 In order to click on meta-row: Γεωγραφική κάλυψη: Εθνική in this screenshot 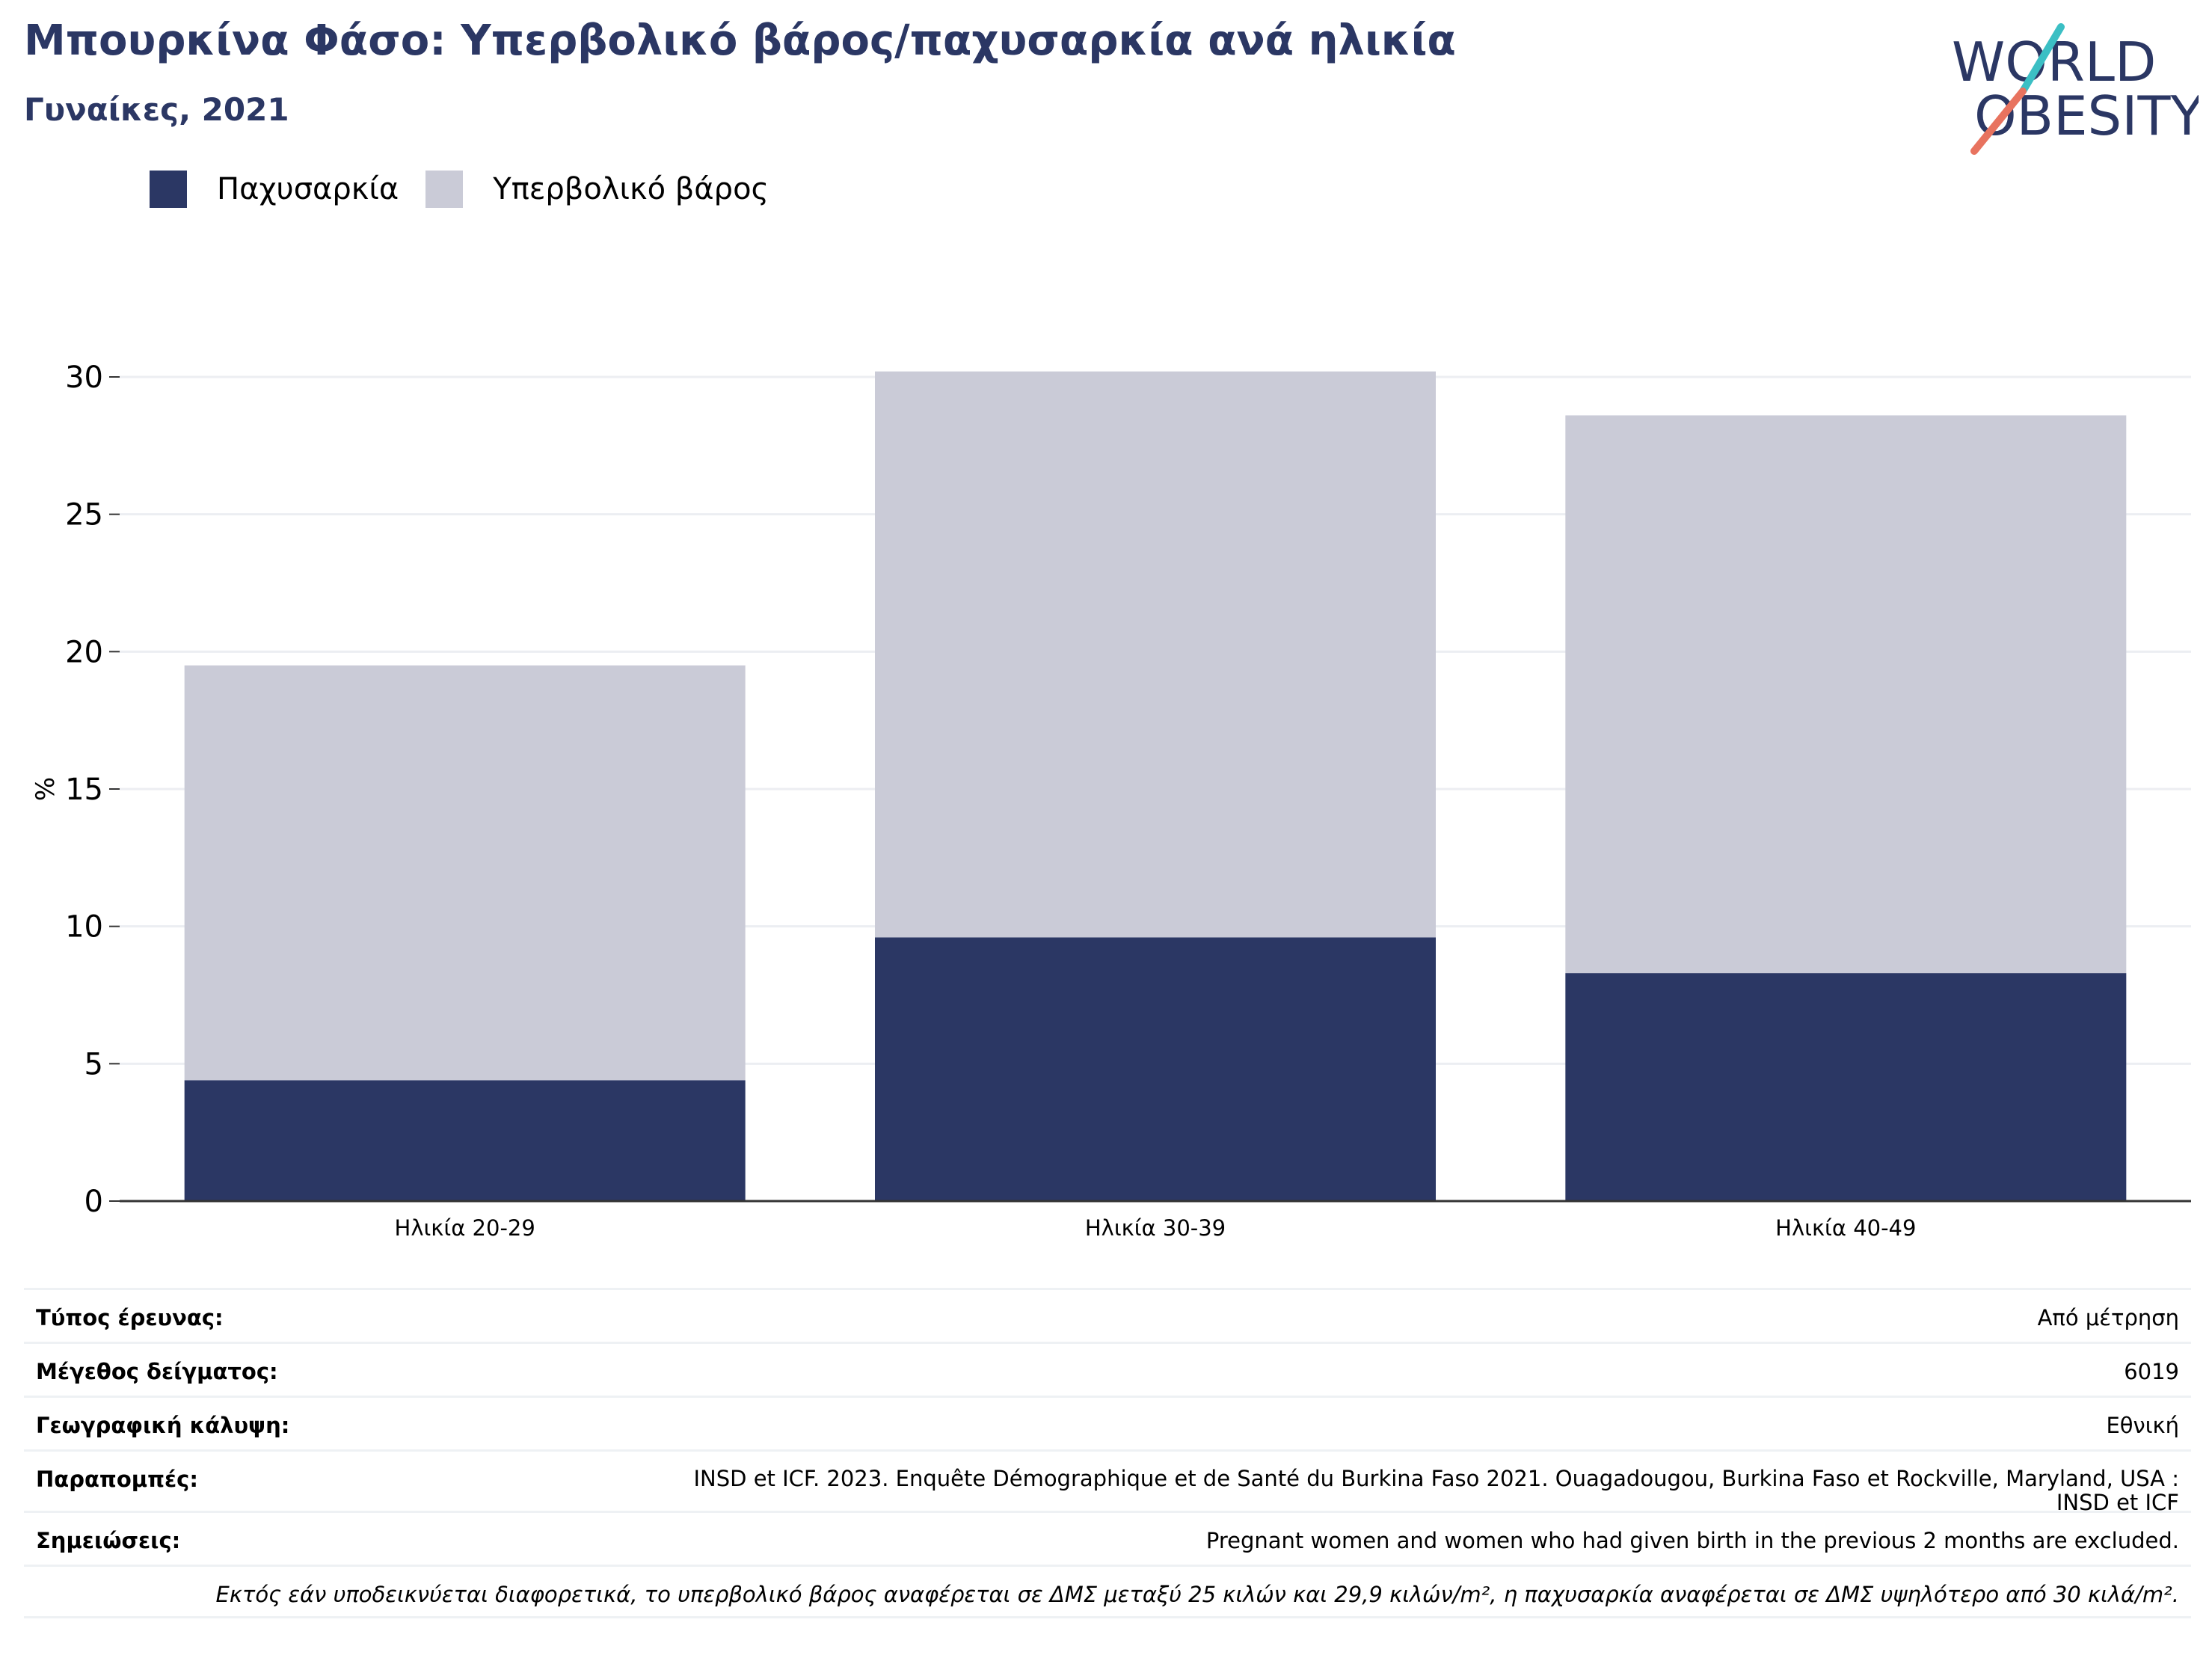, I will do `click(1107, 1422)`.